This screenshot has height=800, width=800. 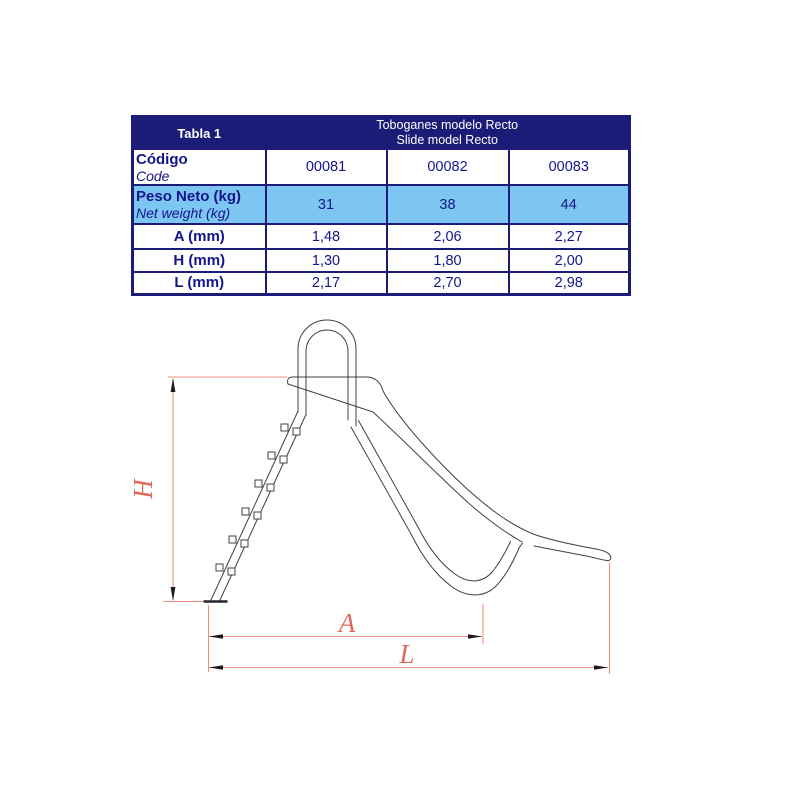 I want to click on table-title-line1: Toboganes modelo Recto, so click(x=447, y=125).